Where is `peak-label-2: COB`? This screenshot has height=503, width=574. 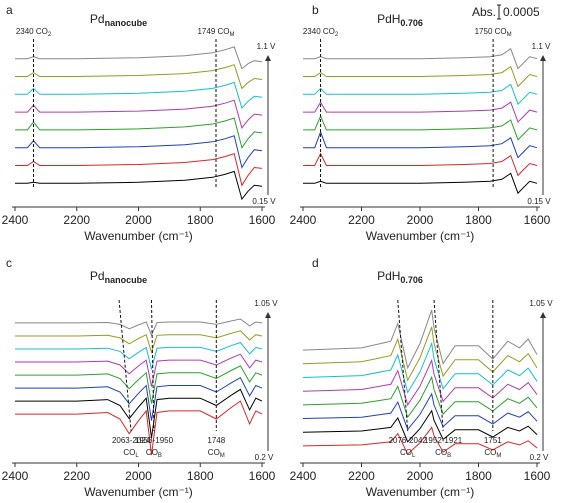
peak-label-2: COB is located at coordinates (154, 453).